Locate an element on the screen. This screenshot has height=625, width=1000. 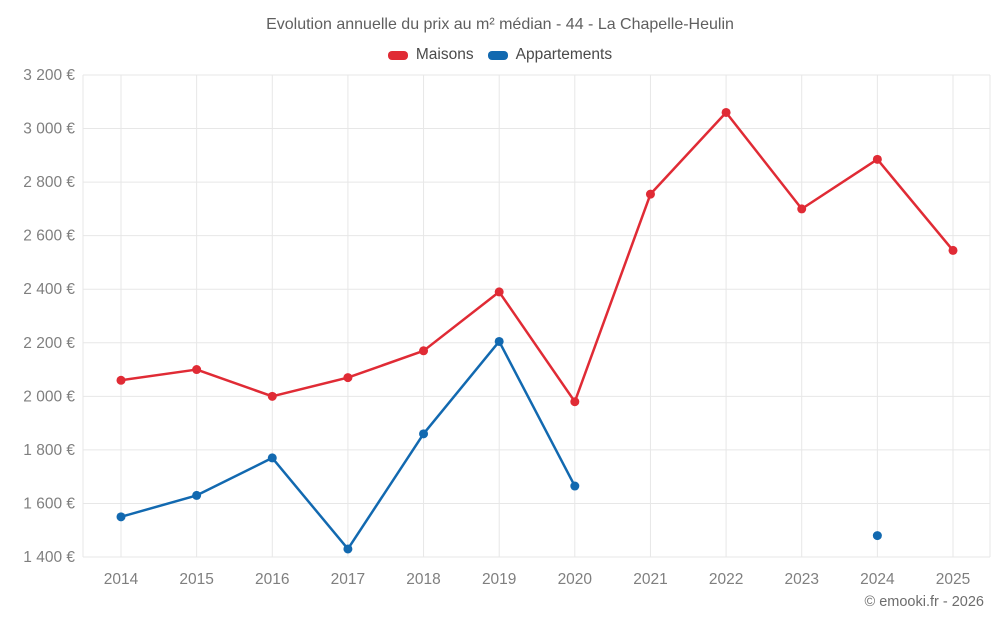
legend-label-appartements: Appartements is located at coordinates (564, 54).